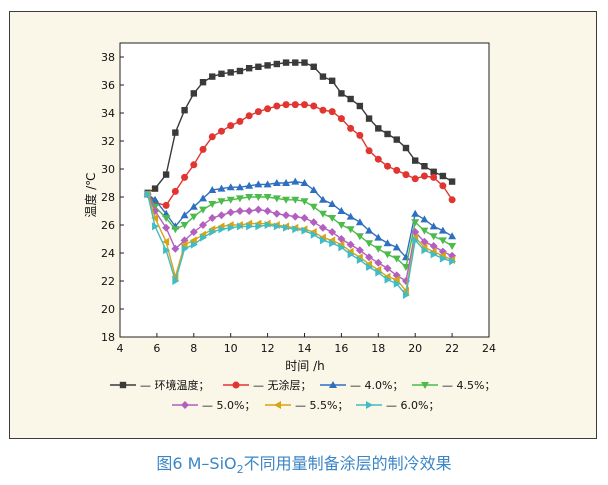 Image resolution: width=608 pixels, height=485 pixels. Describe the element at coordinates (108, 197) in the screenshot. I see `y-tick-label: 28` at that location.